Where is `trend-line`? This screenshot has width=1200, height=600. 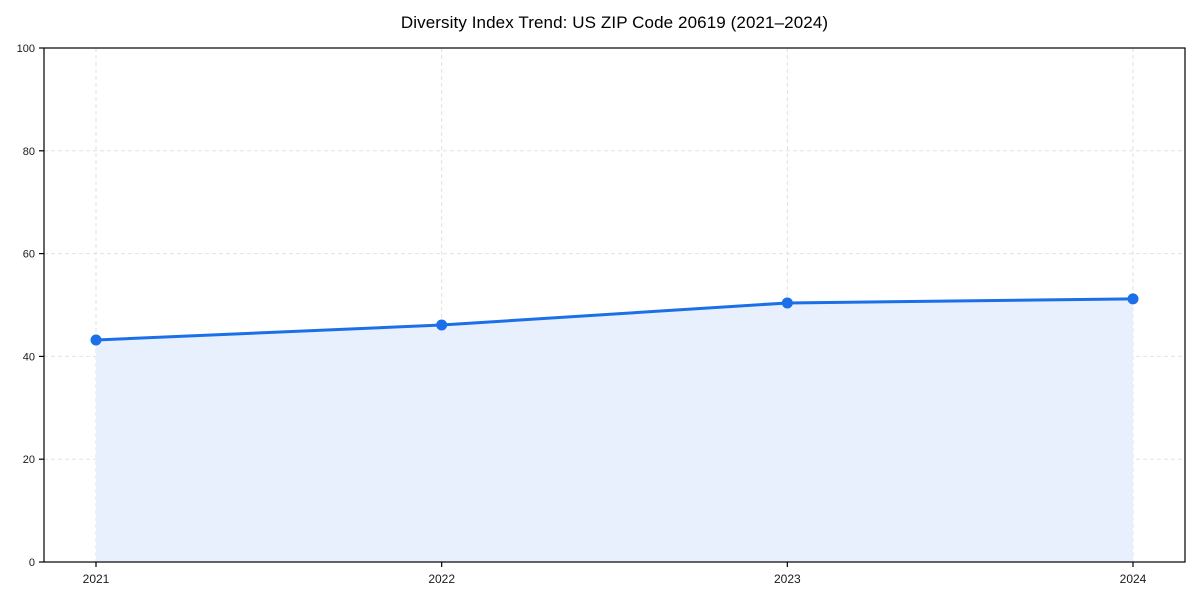
trend-line is located at coordinates (614, 319).